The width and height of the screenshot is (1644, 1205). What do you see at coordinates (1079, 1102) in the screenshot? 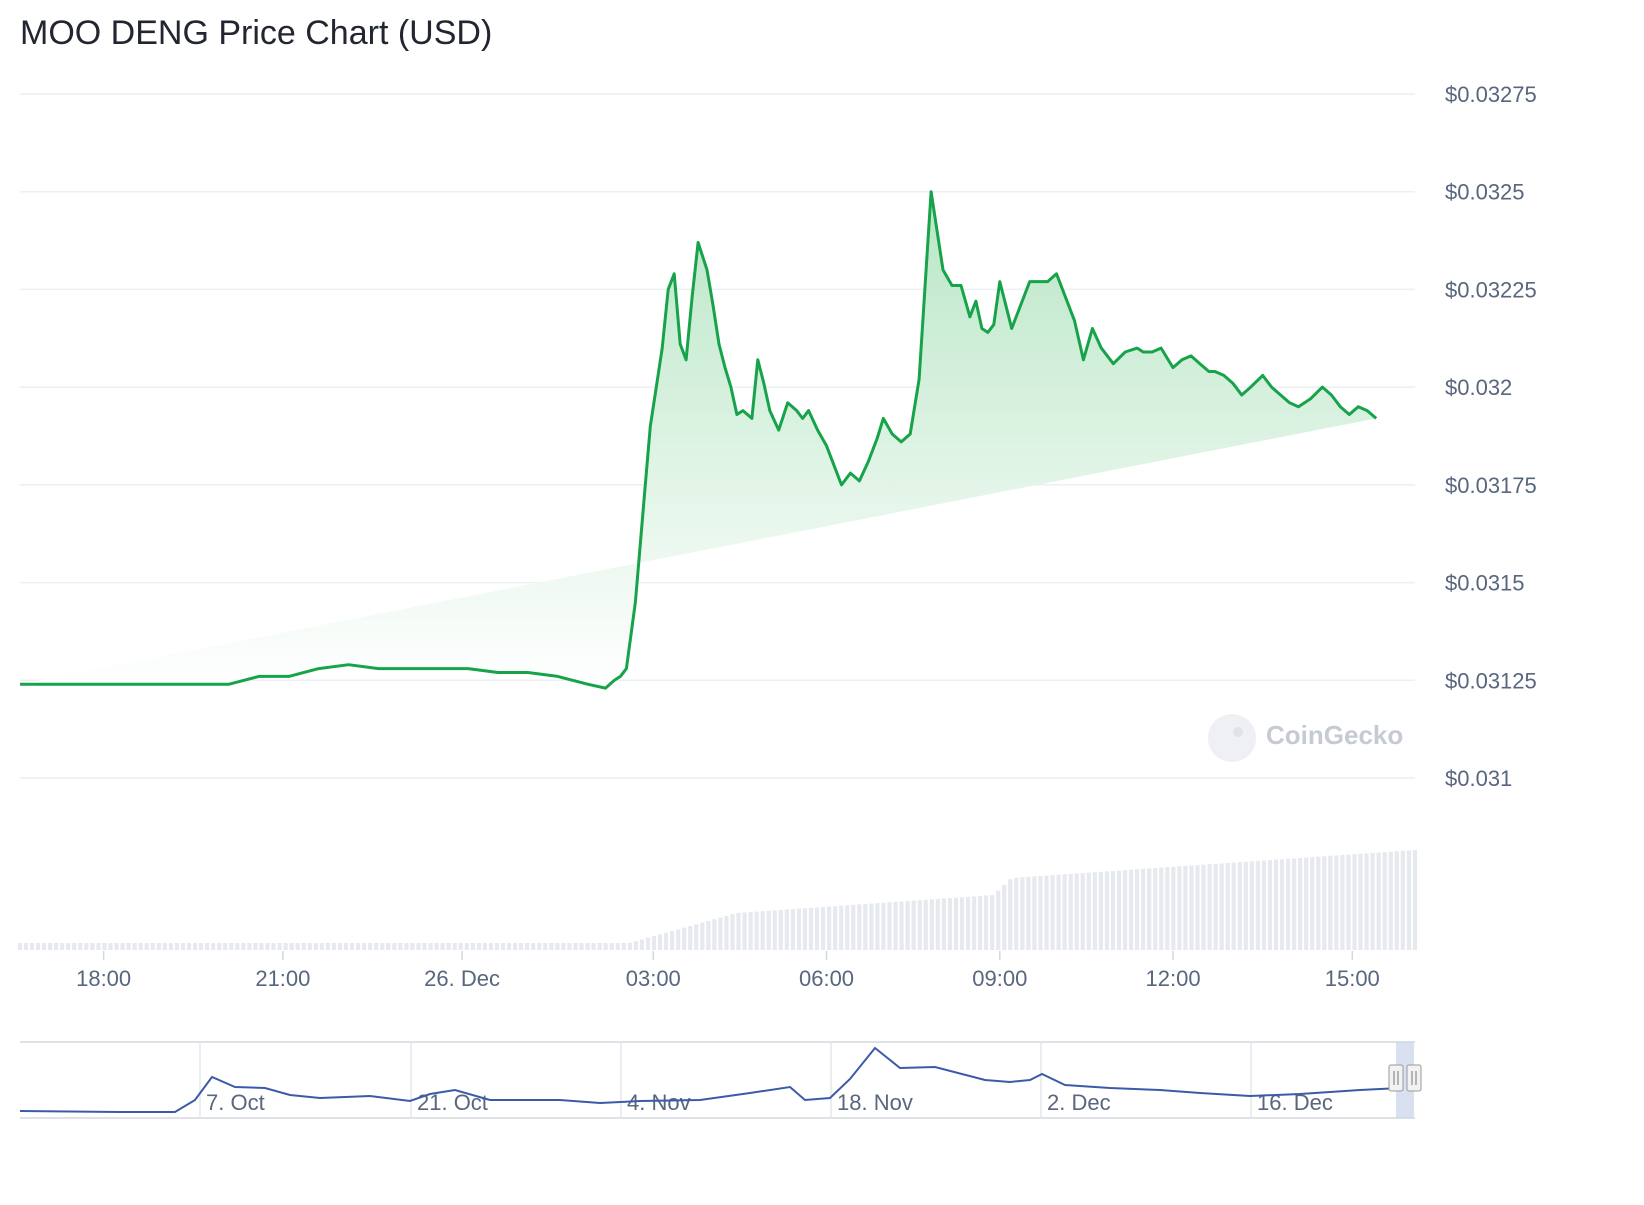
I see `navigator-tick-label: 2. Dec` at bounding box center [1079, 1102].